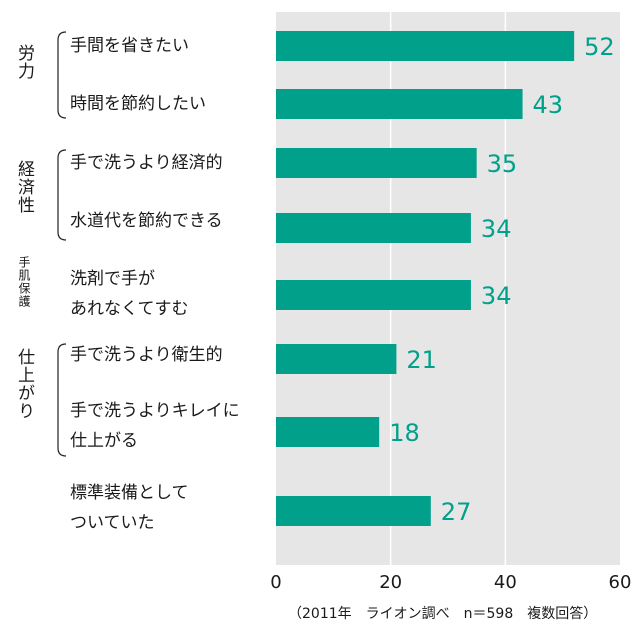  What do you see at coordinates (502, 164) in the screenshot?
I see `value-label-2: 35` at bounding box center [502, 164].